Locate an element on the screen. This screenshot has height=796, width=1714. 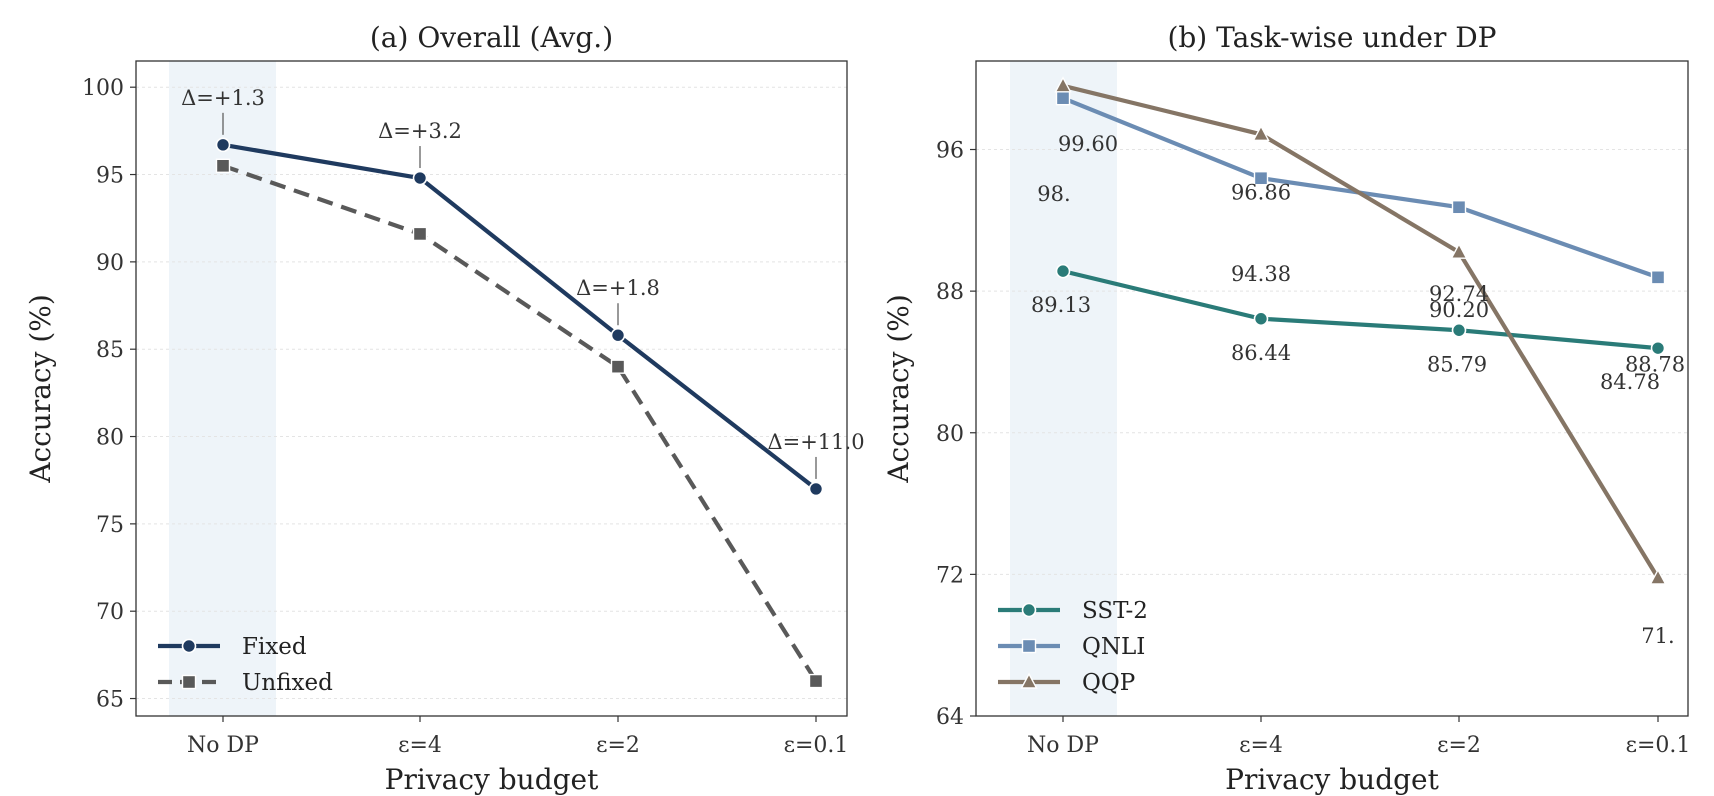
chart-title: (b) Task-wise under DP is located at coordinates (1331, 37).